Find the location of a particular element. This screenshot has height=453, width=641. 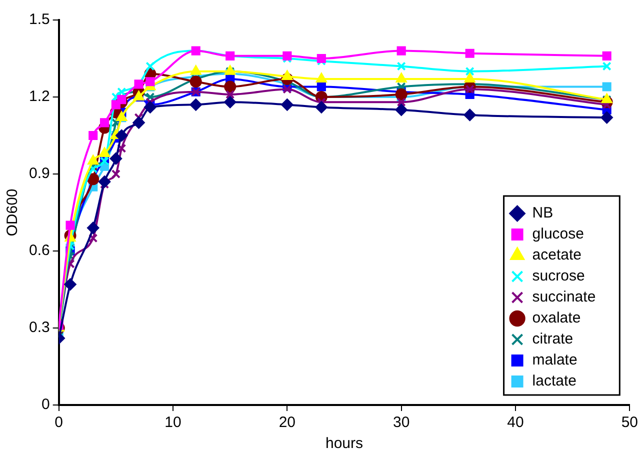

y-axis-title: OD600 is located at coordinates (13, 212).